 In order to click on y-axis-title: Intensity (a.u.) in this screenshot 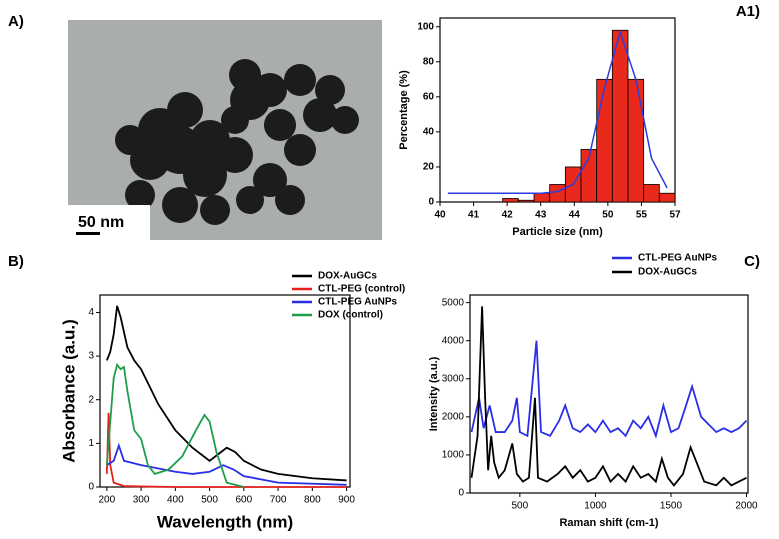, I will do `click(434, 393)`.